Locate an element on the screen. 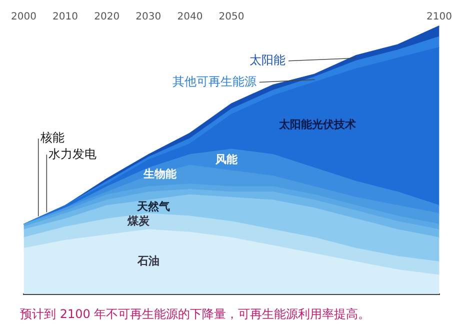 The width and height of the screenshot is (463, 333). text: 水力发电 is located at coordinates (72, 153).